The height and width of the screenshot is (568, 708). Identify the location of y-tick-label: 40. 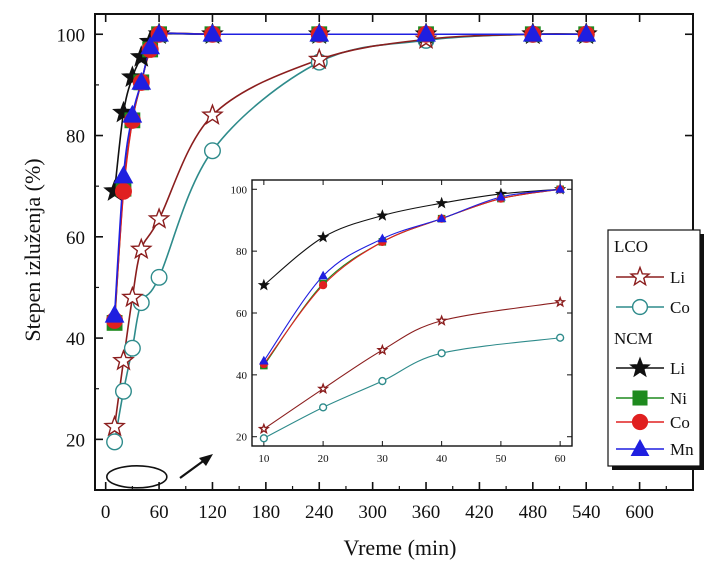
(75, 339).